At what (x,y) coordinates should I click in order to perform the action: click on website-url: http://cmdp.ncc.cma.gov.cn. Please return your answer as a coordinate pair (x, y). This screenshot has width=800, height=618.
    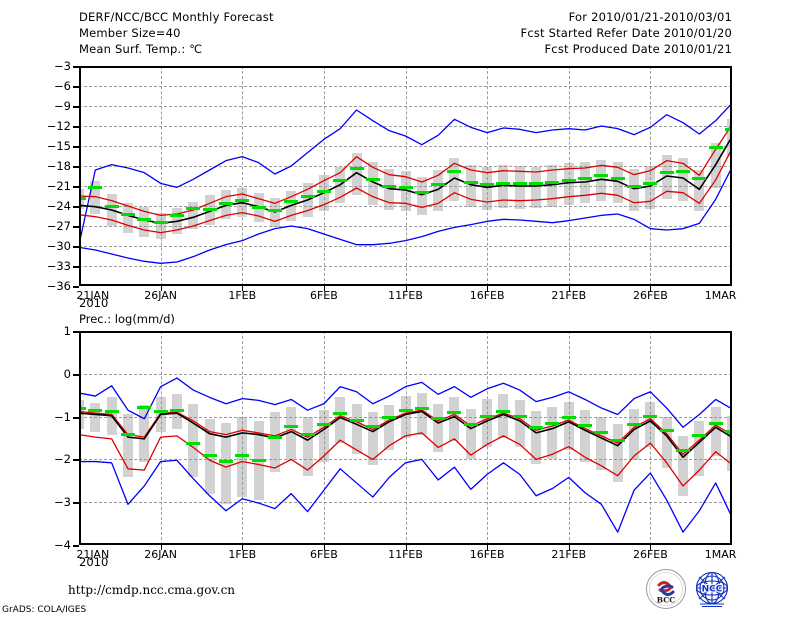
    Looking at the image, I should click on (152, 590).